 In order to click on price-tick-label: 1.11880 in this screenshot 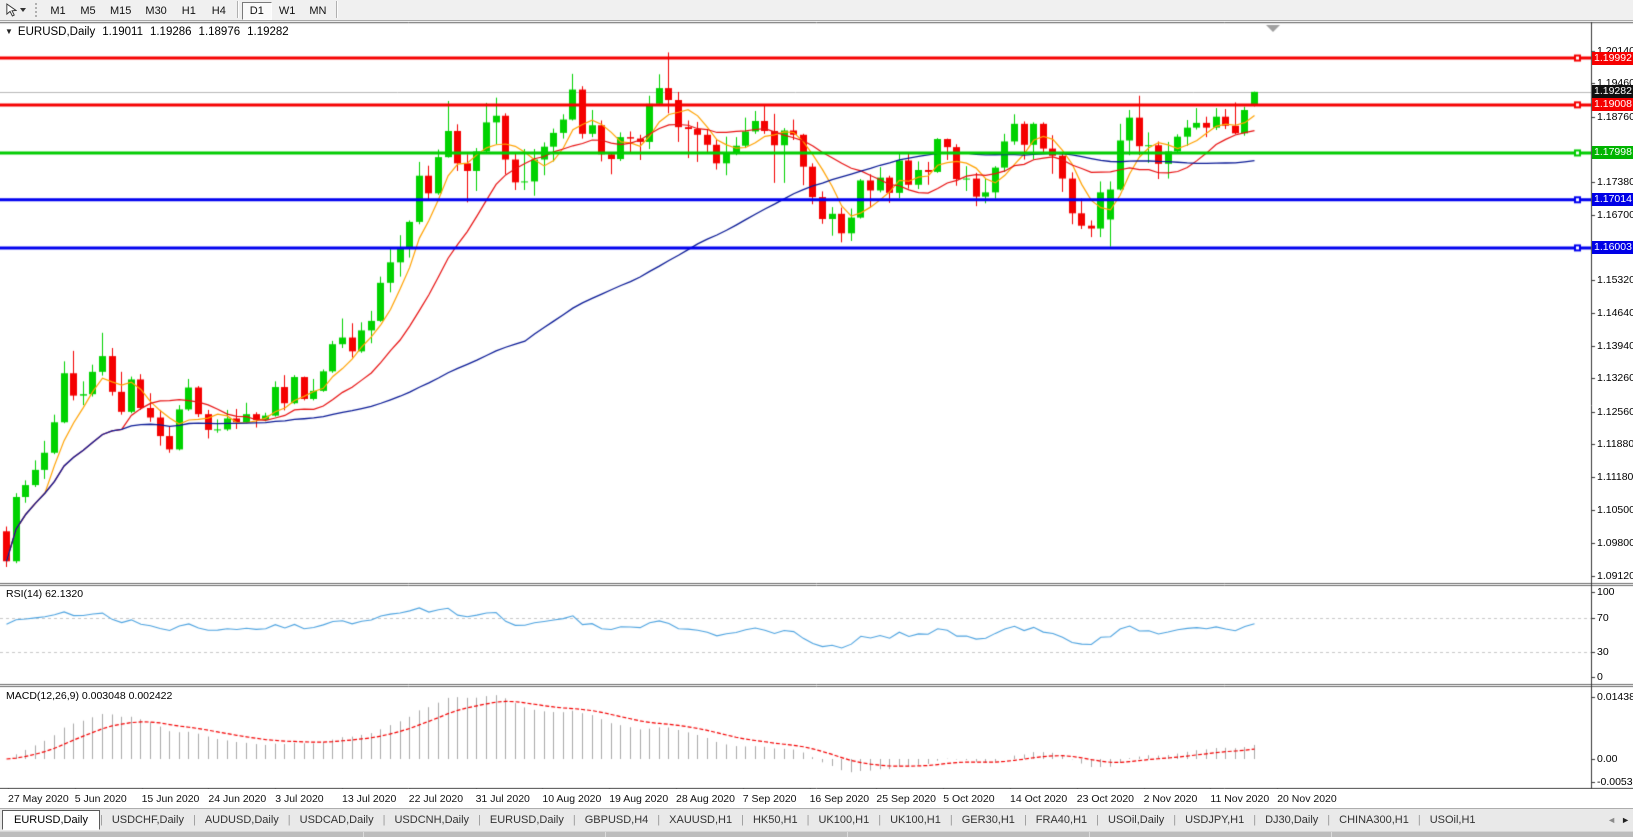, I will do `click(1615, 444)`.